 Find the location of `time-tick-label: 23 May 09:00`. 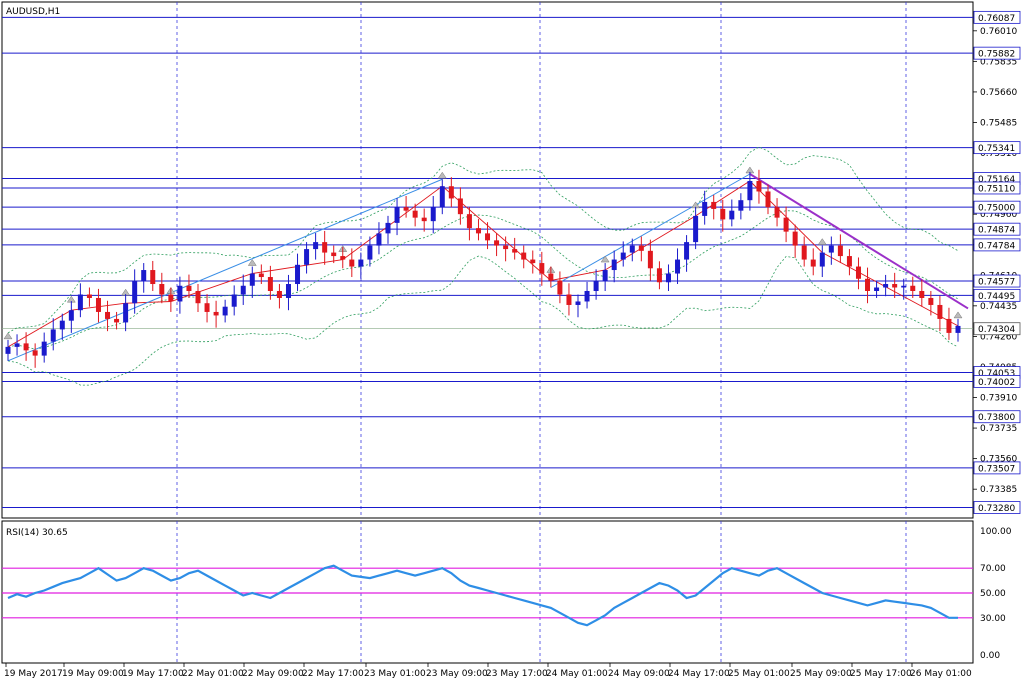

time-tick-label: 23 May 09:00 is located at coordinates (457, 674).